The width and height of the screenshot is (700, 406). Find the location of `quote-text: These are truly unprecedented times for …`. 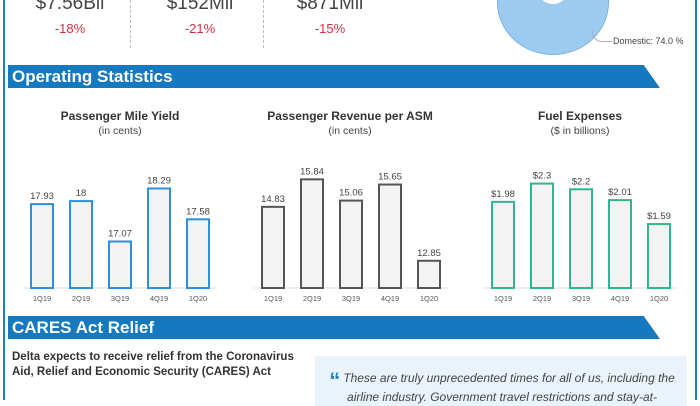

quote-text: These are truly unprecedented times for … is located at coordinates (509, 387).